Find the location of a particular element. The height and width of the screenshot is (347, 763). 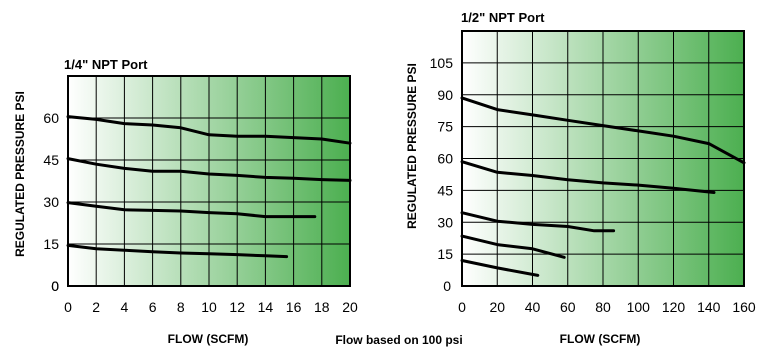

x-tick-labels: 0 2 4 6 8 10 12 14 16 18 20 is located at coordinates (211, 307).